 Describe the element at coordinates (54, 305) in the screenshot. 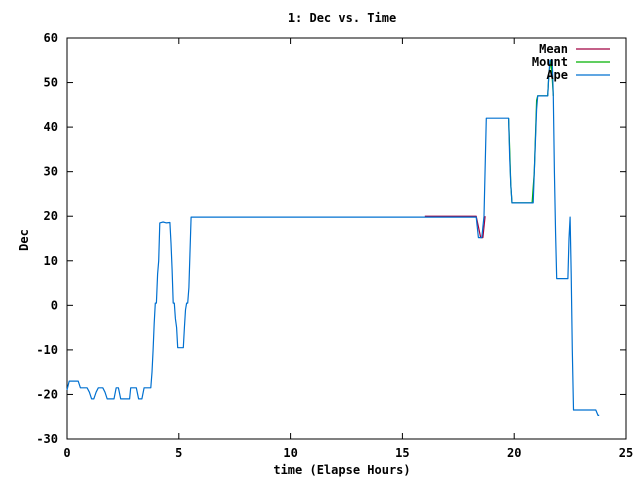

I see `y-tick-label: 0` at that location.